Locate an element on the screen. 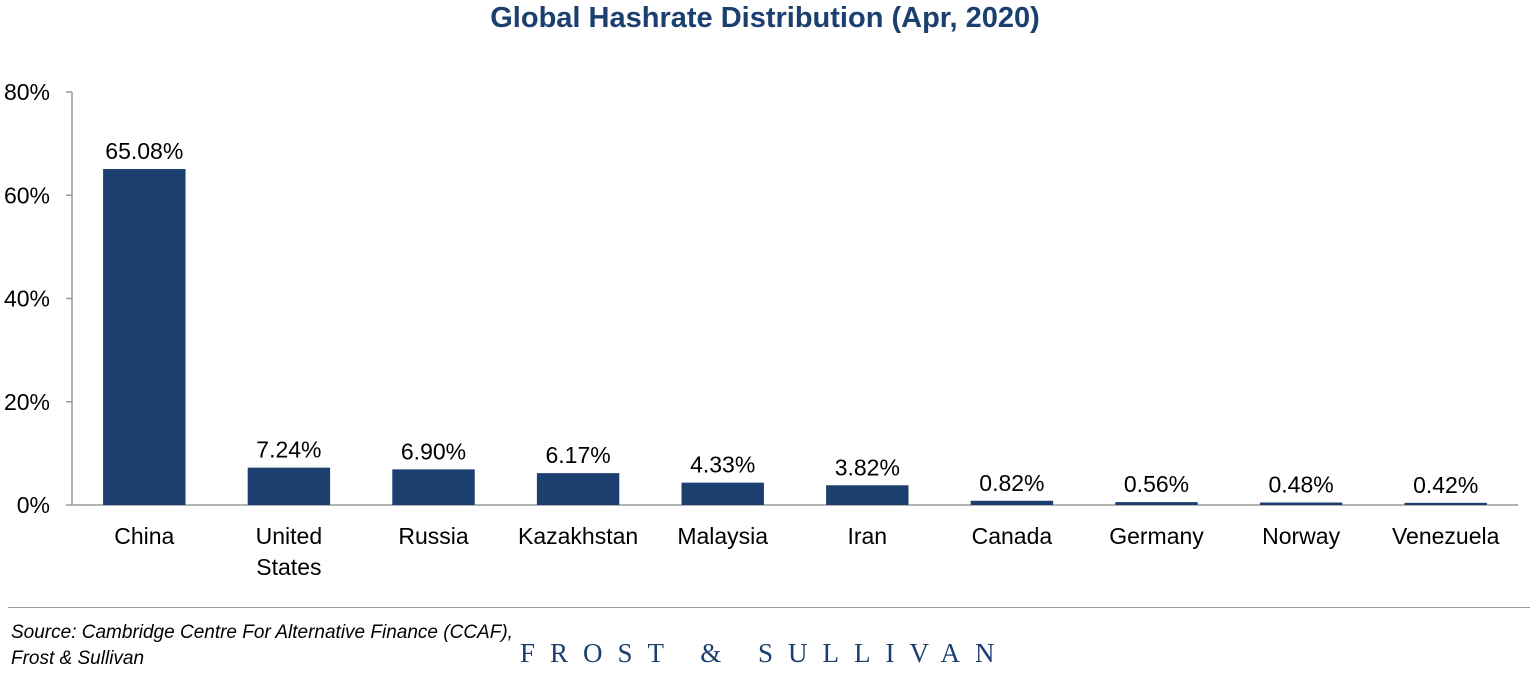  data-label: 4.33% is located at coordinates (722, 465).